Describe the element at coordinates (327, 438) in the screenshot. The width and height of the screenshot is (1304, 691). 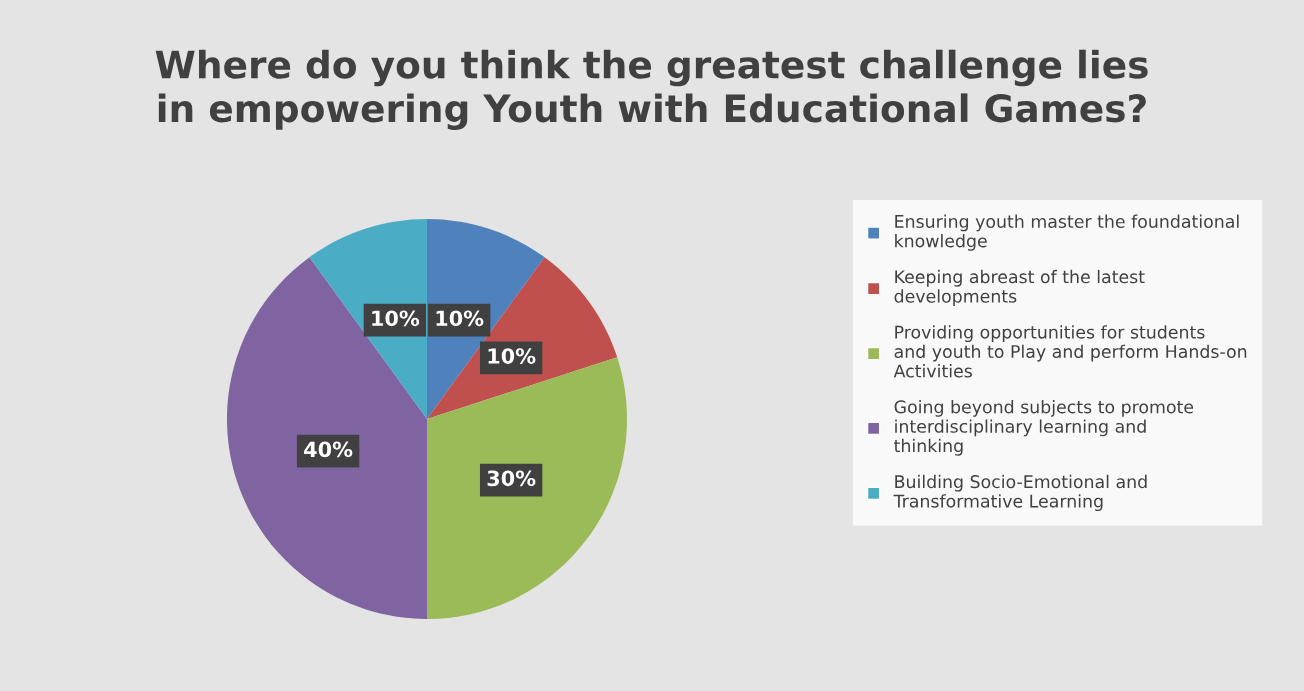
I see `pie-slice` at that location.